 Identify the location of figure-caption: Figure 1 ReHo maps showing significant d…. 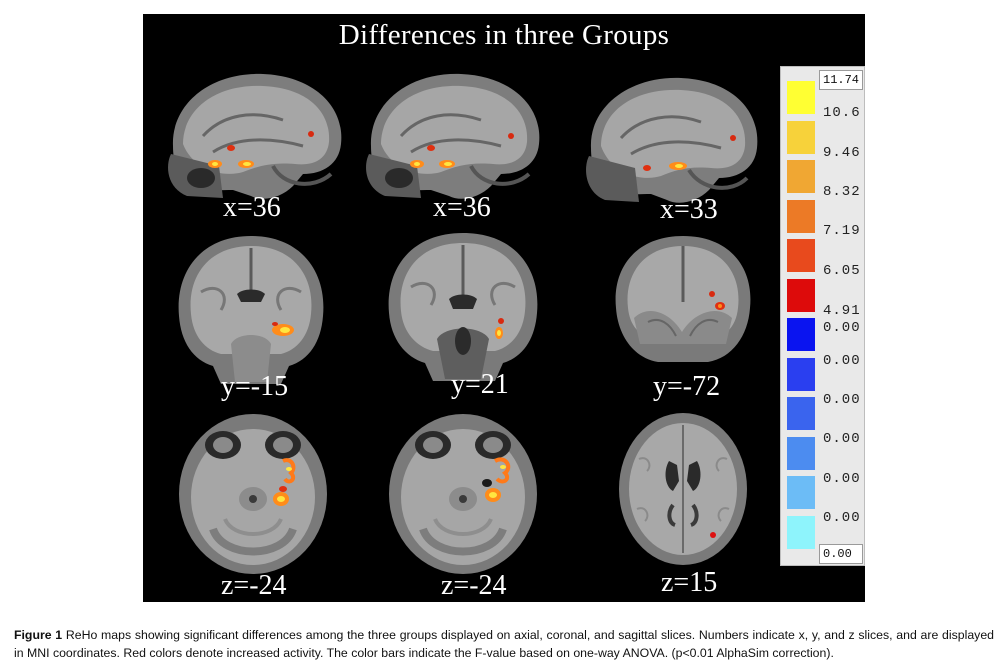
(504, 644).